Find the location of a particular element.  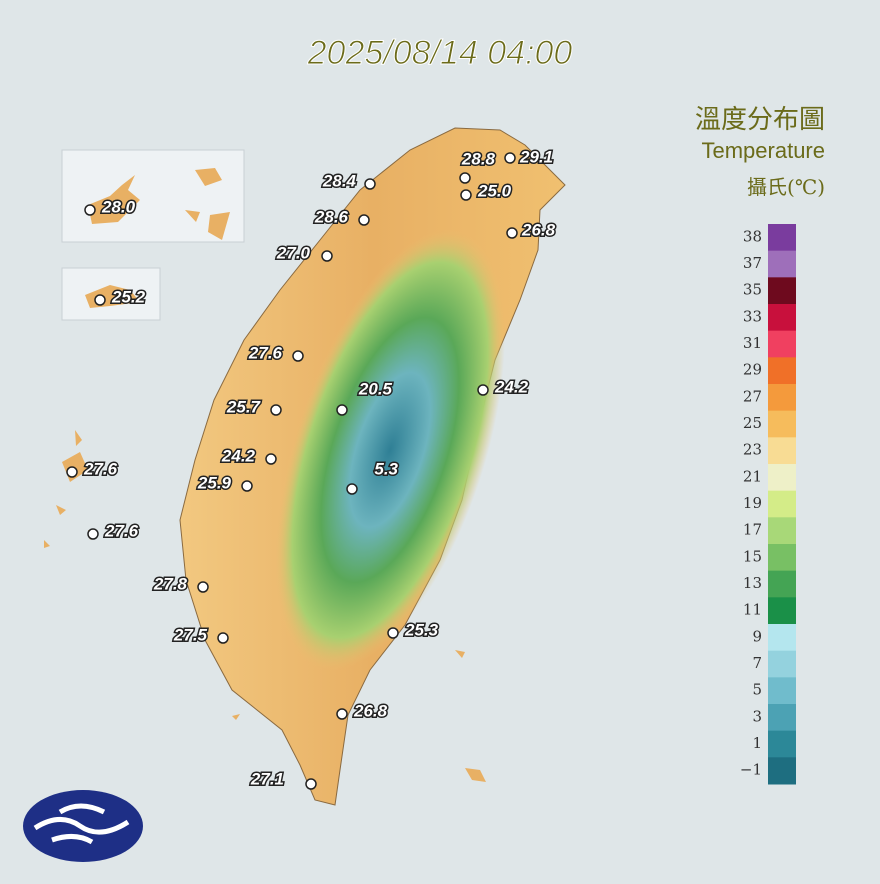

legend-tick-label: 15 is located at coordinates (752, 556).